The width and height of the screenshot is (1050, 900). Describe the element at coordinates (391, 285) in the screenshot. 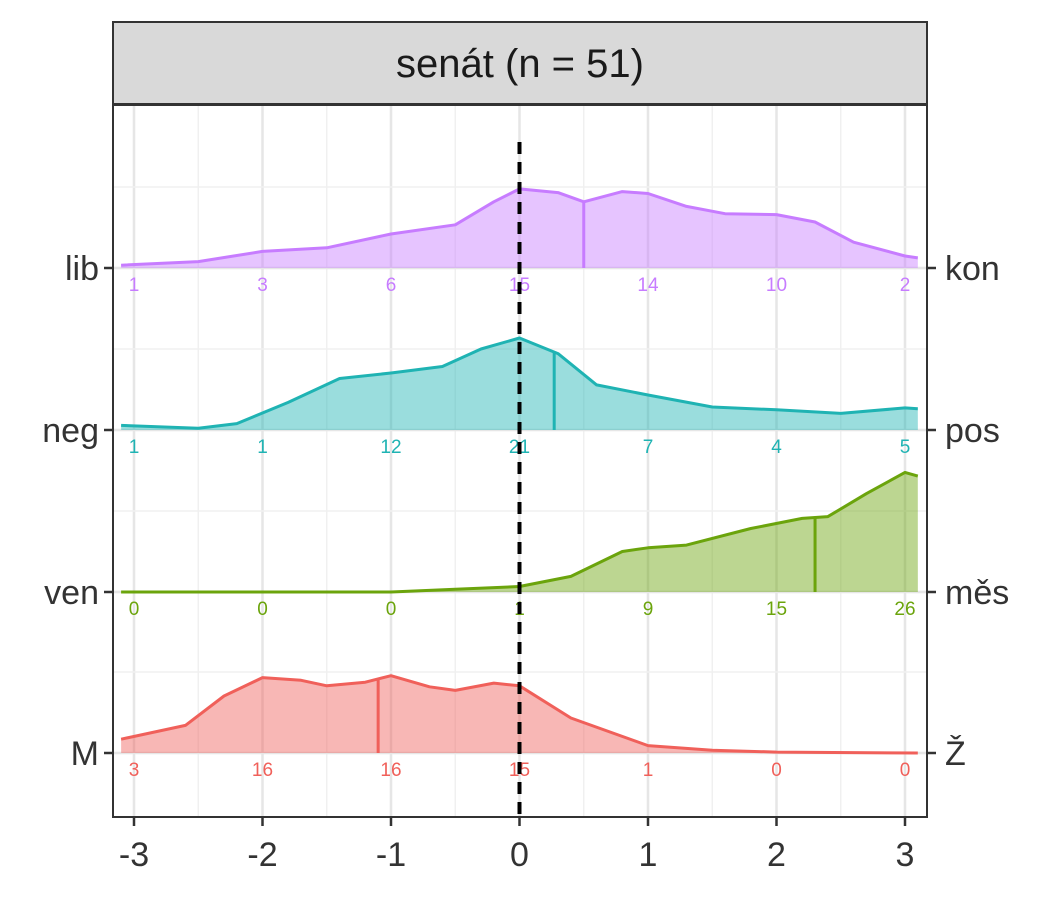

I see `count-label: 6` at that location.